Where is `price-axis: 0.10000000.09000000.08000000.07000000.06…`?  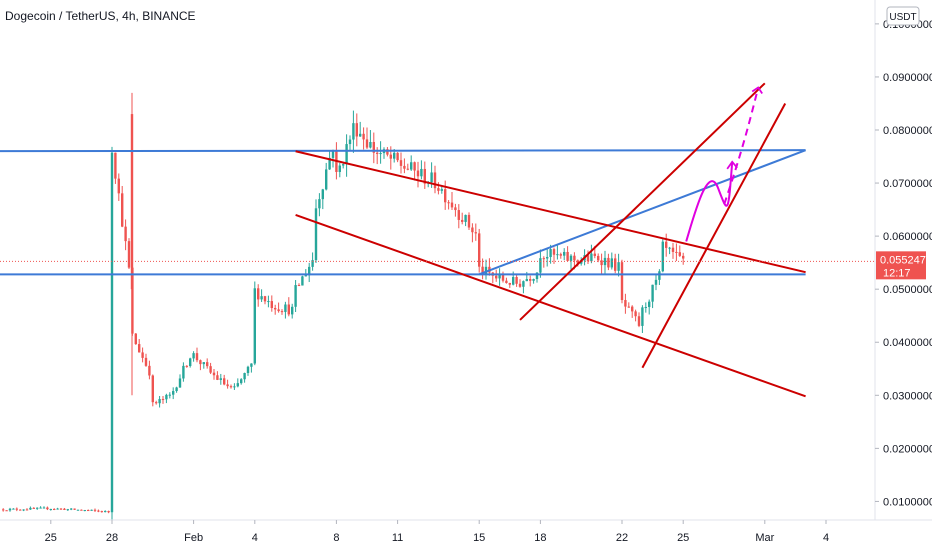
price-axis: 0.10000000.09000000.08000000.07000000.06… is located at coordinates (903, 264).